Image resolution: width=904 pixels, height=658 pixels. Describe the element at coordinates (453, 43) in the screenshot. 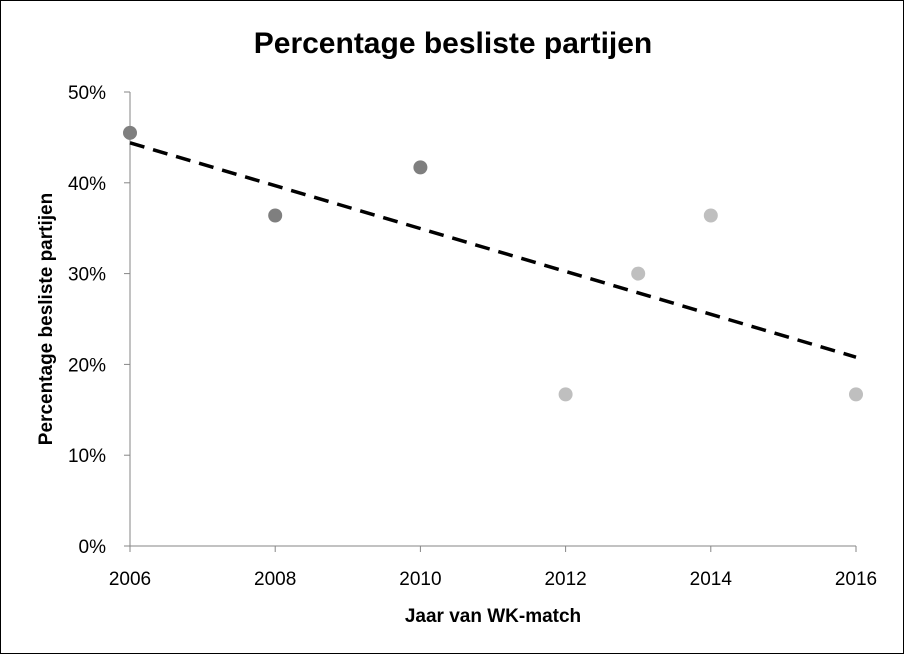

I see `chart-title: Percentage besliste partijen` at that location.